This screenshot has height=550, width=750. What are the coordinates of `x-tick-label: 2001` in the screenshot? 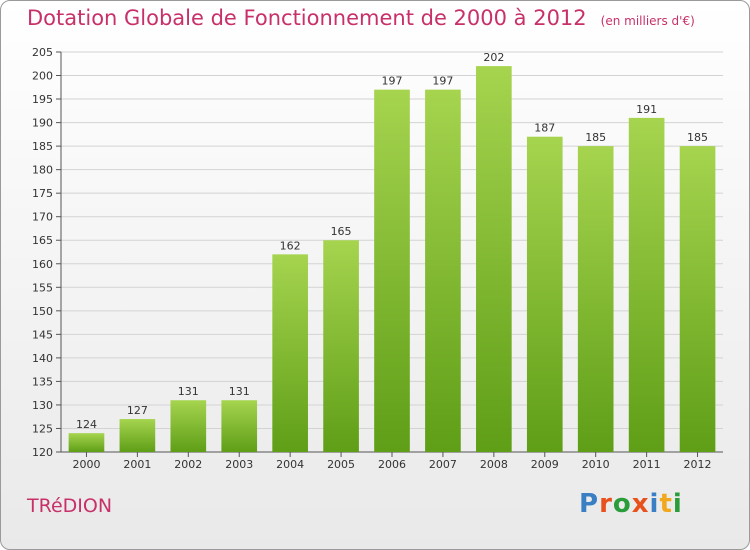 It's located at (137, 464).